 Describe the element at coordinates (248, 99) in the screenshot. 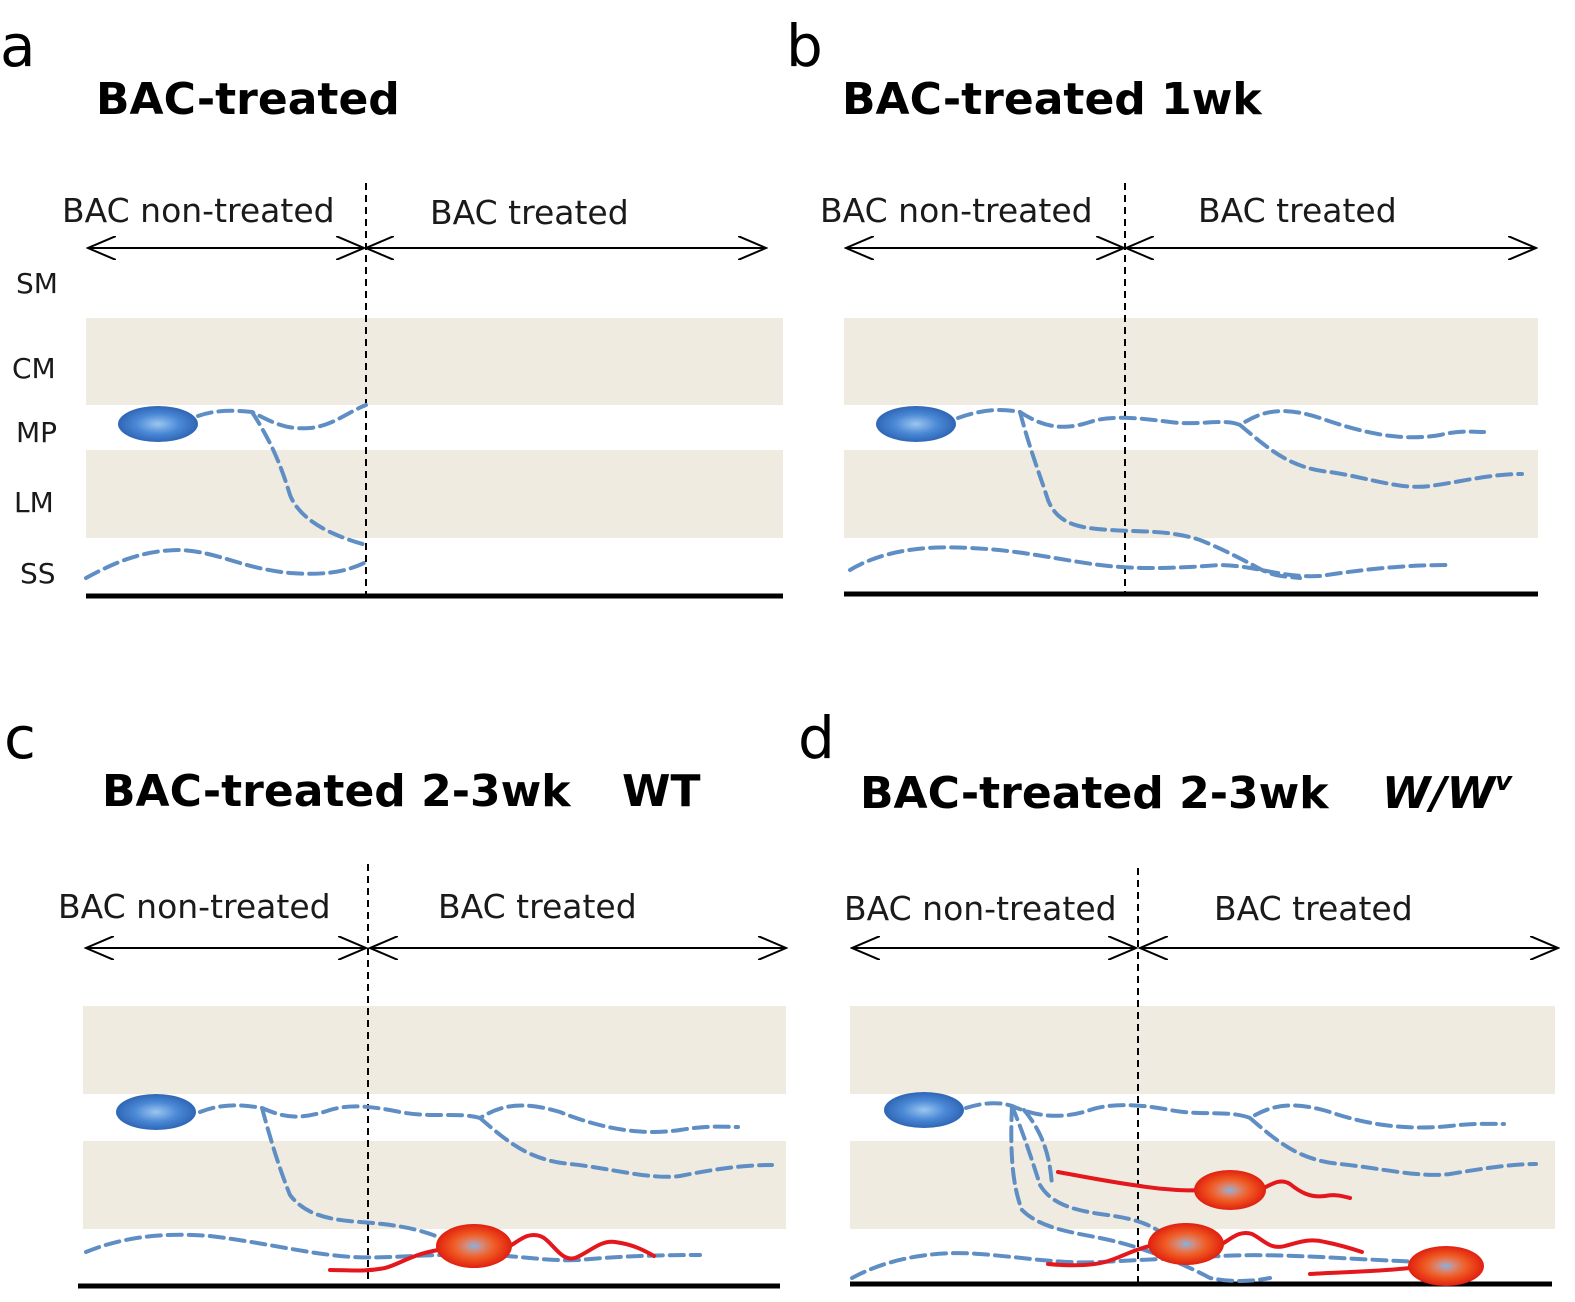

I see `panel-a-title: BAC-treated` at that location.